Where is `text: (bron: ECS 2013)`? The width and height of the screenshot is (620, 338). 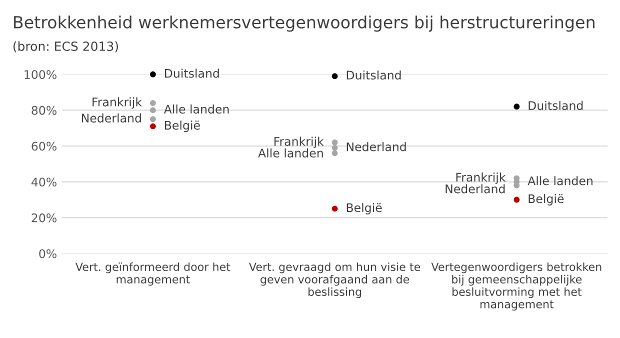 text: (bron: ECS 2013) is located at coordinates (65, 46).